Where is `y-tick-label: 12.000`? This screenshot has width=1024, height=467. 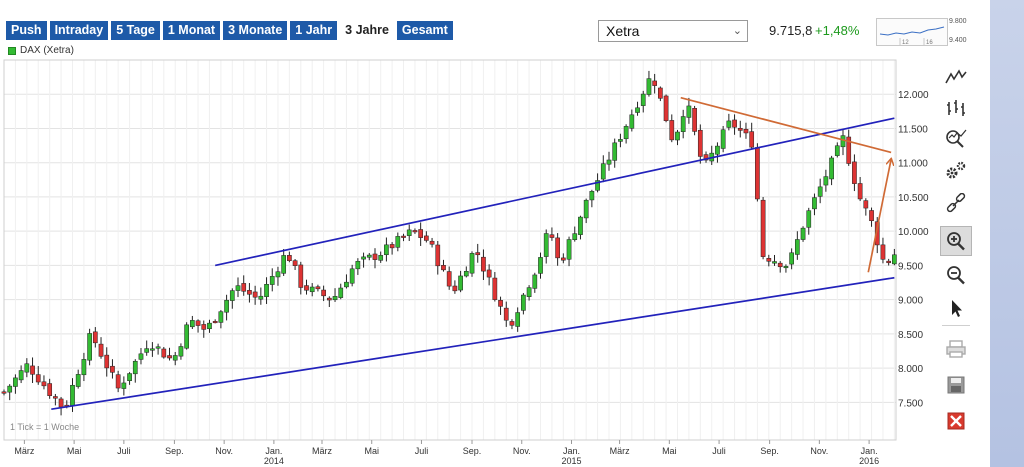 y-tick-label: 12.000 is located at coordinates (913, 95).